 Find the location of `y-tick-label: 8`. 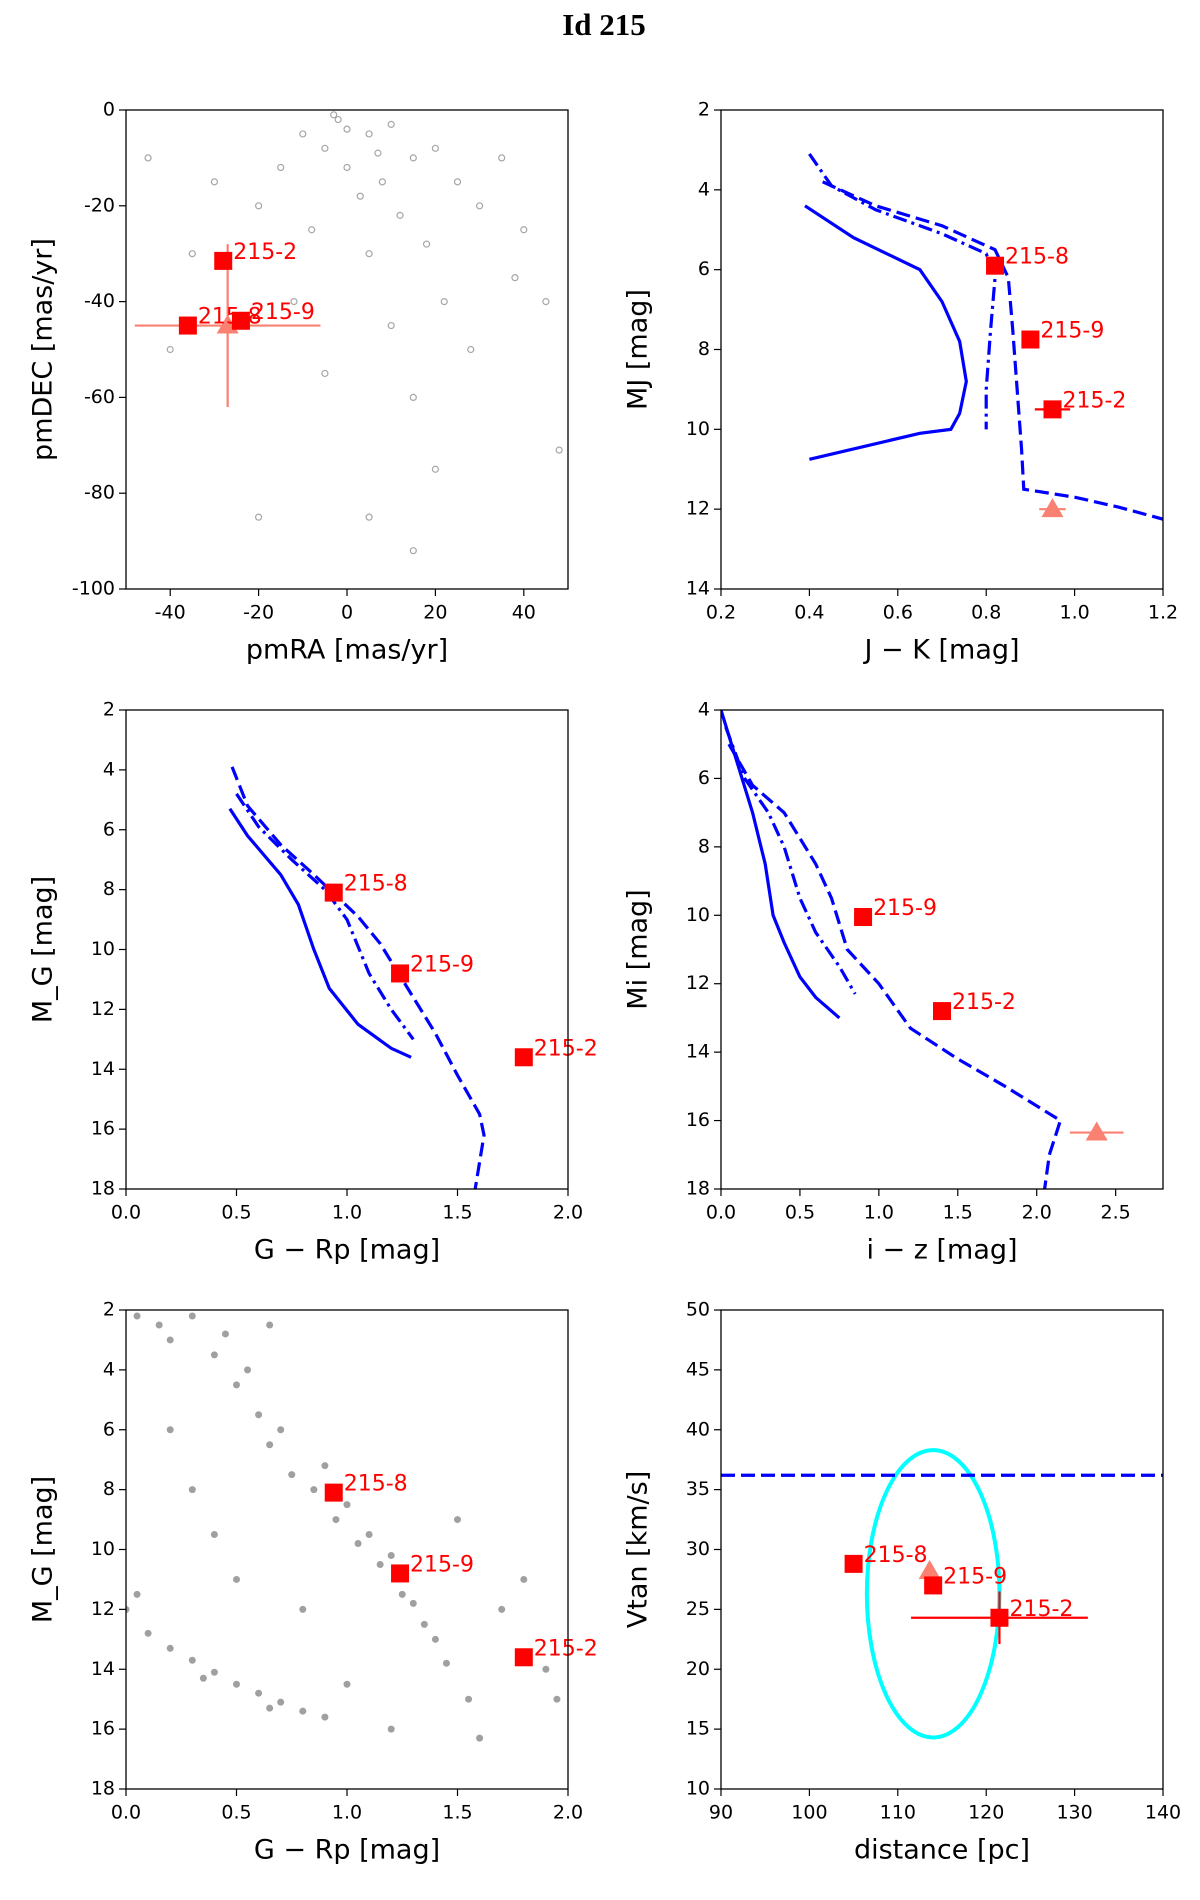

y-tick-label: 8 is located at coordinates (704, 846).